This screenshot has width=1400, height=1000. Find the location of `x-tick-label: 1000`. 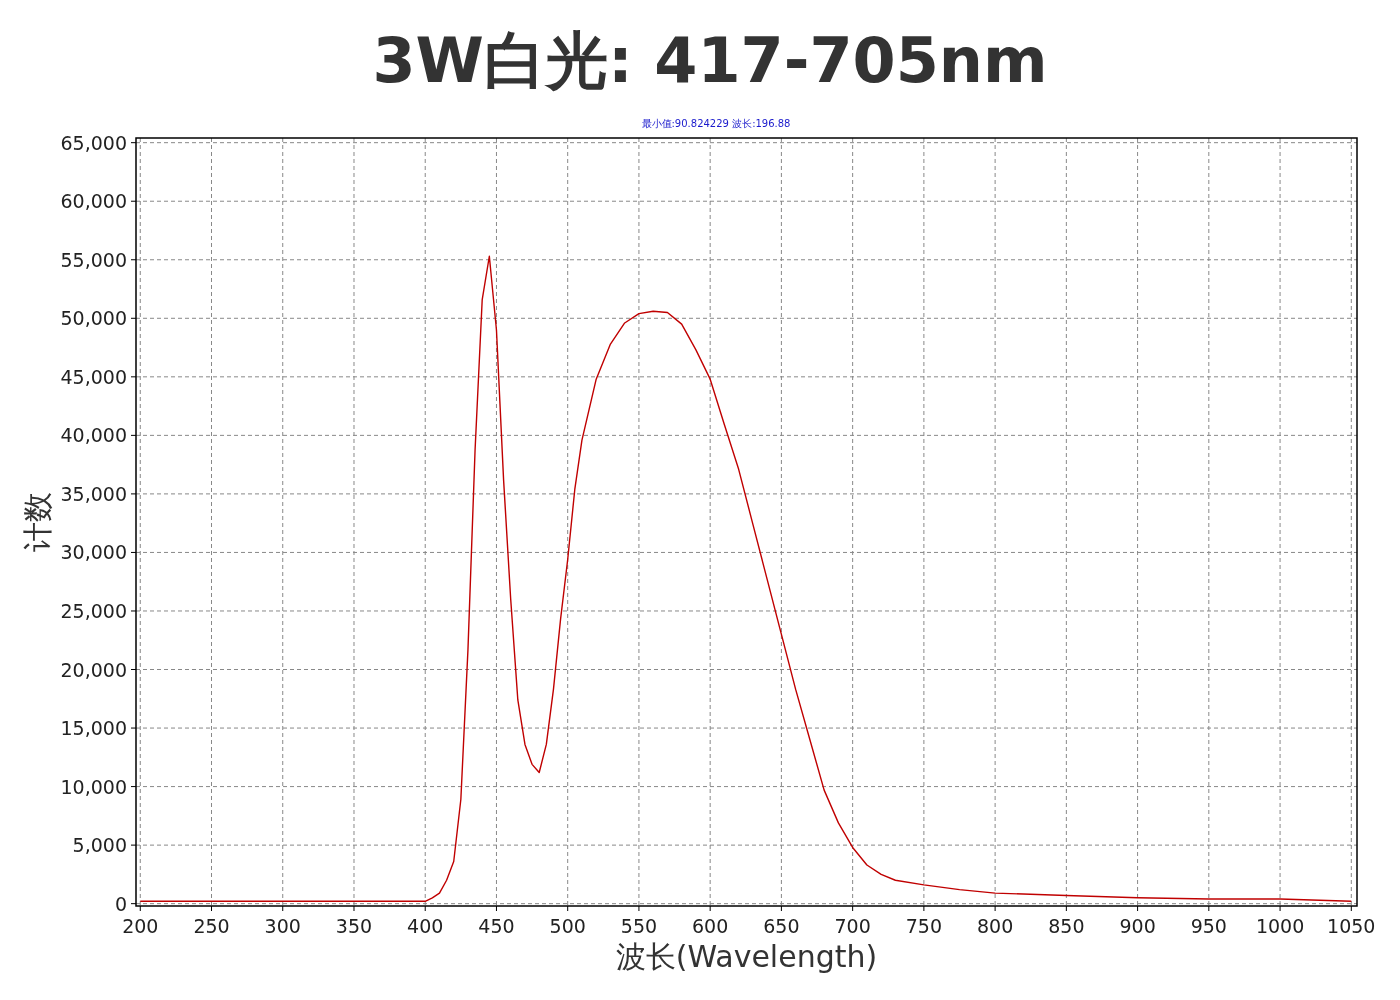

x-tick-label: 1000 is located at coordinates (1280, 926).